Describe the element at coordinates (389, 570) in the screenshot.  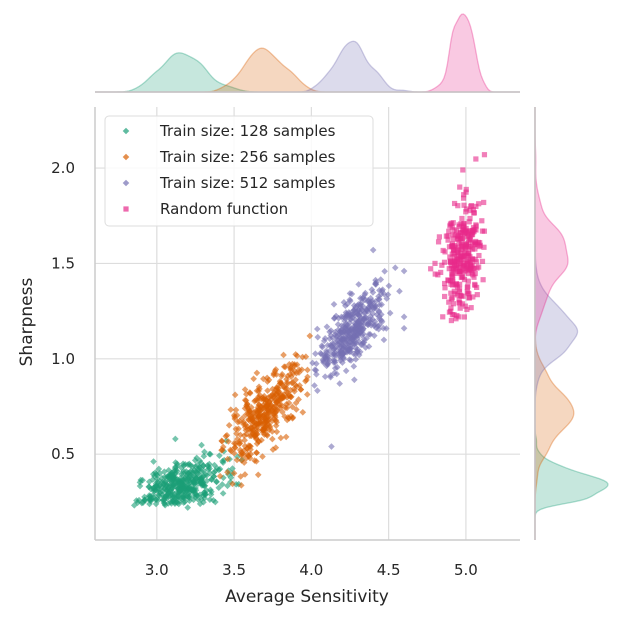
I see `x-tick-label: 4.5` at that location.